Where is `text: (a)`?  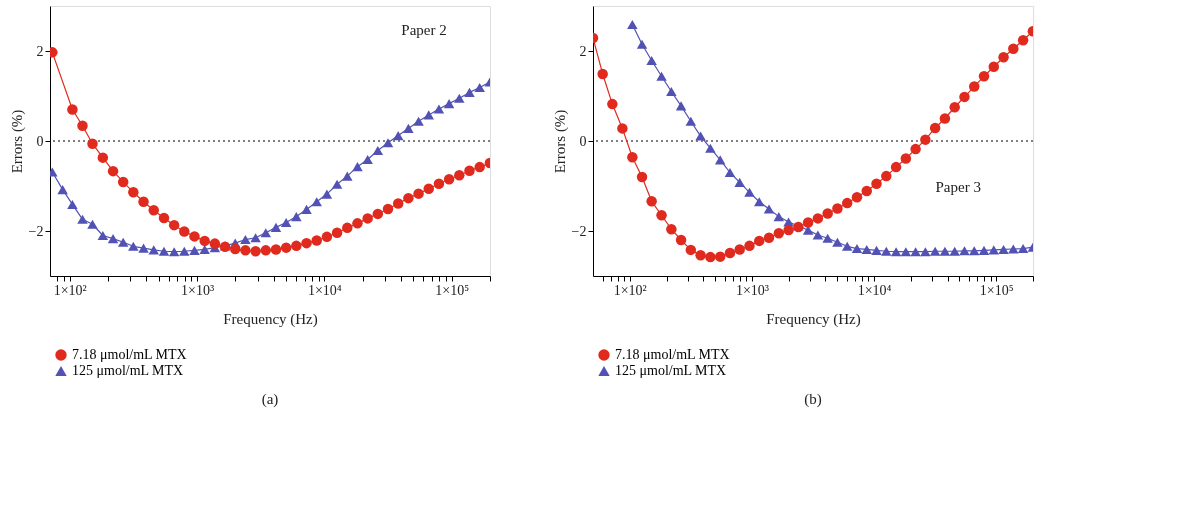 text: (a) is located at coordinates (270, 399).